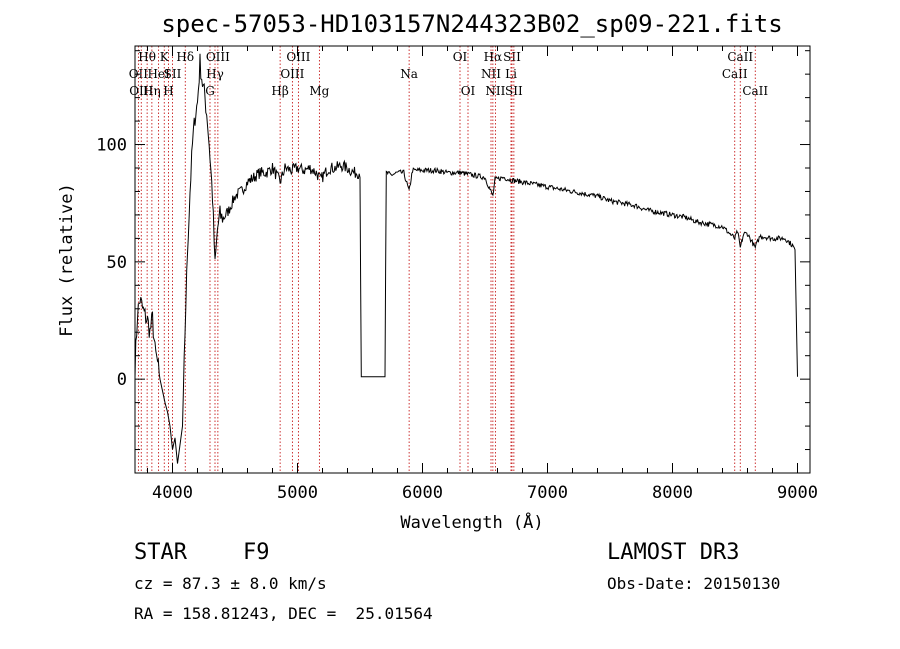 Image resolution: width=900 pixels, height=649 pixels. I want to click on y-tick-label: 100, so click(111, 146).